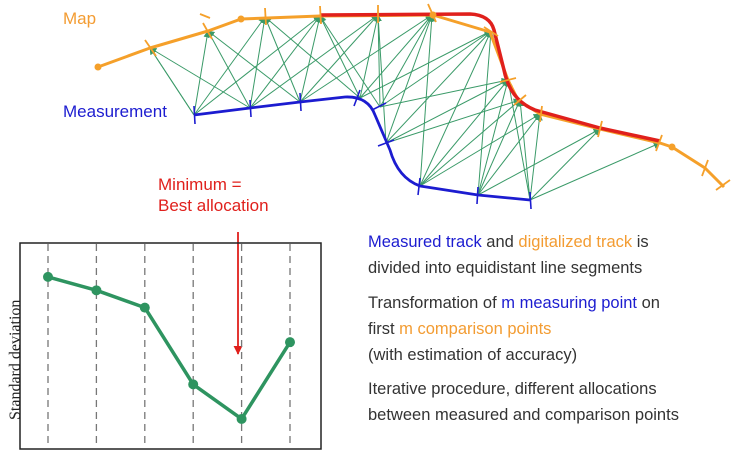 The width and height of the screenshot is (738, 459). Describe the element at coordinates (200, 184) in the screenshot. I see `minimum-label-line1: Minimum =` at that location.